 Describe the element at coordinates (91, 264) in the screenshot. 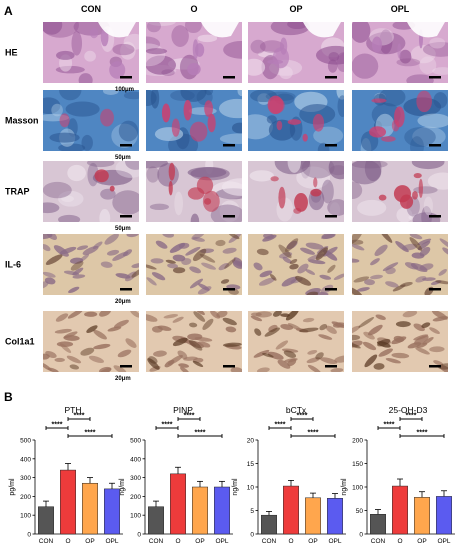

I see `micrograph-il-6-con` at that location.